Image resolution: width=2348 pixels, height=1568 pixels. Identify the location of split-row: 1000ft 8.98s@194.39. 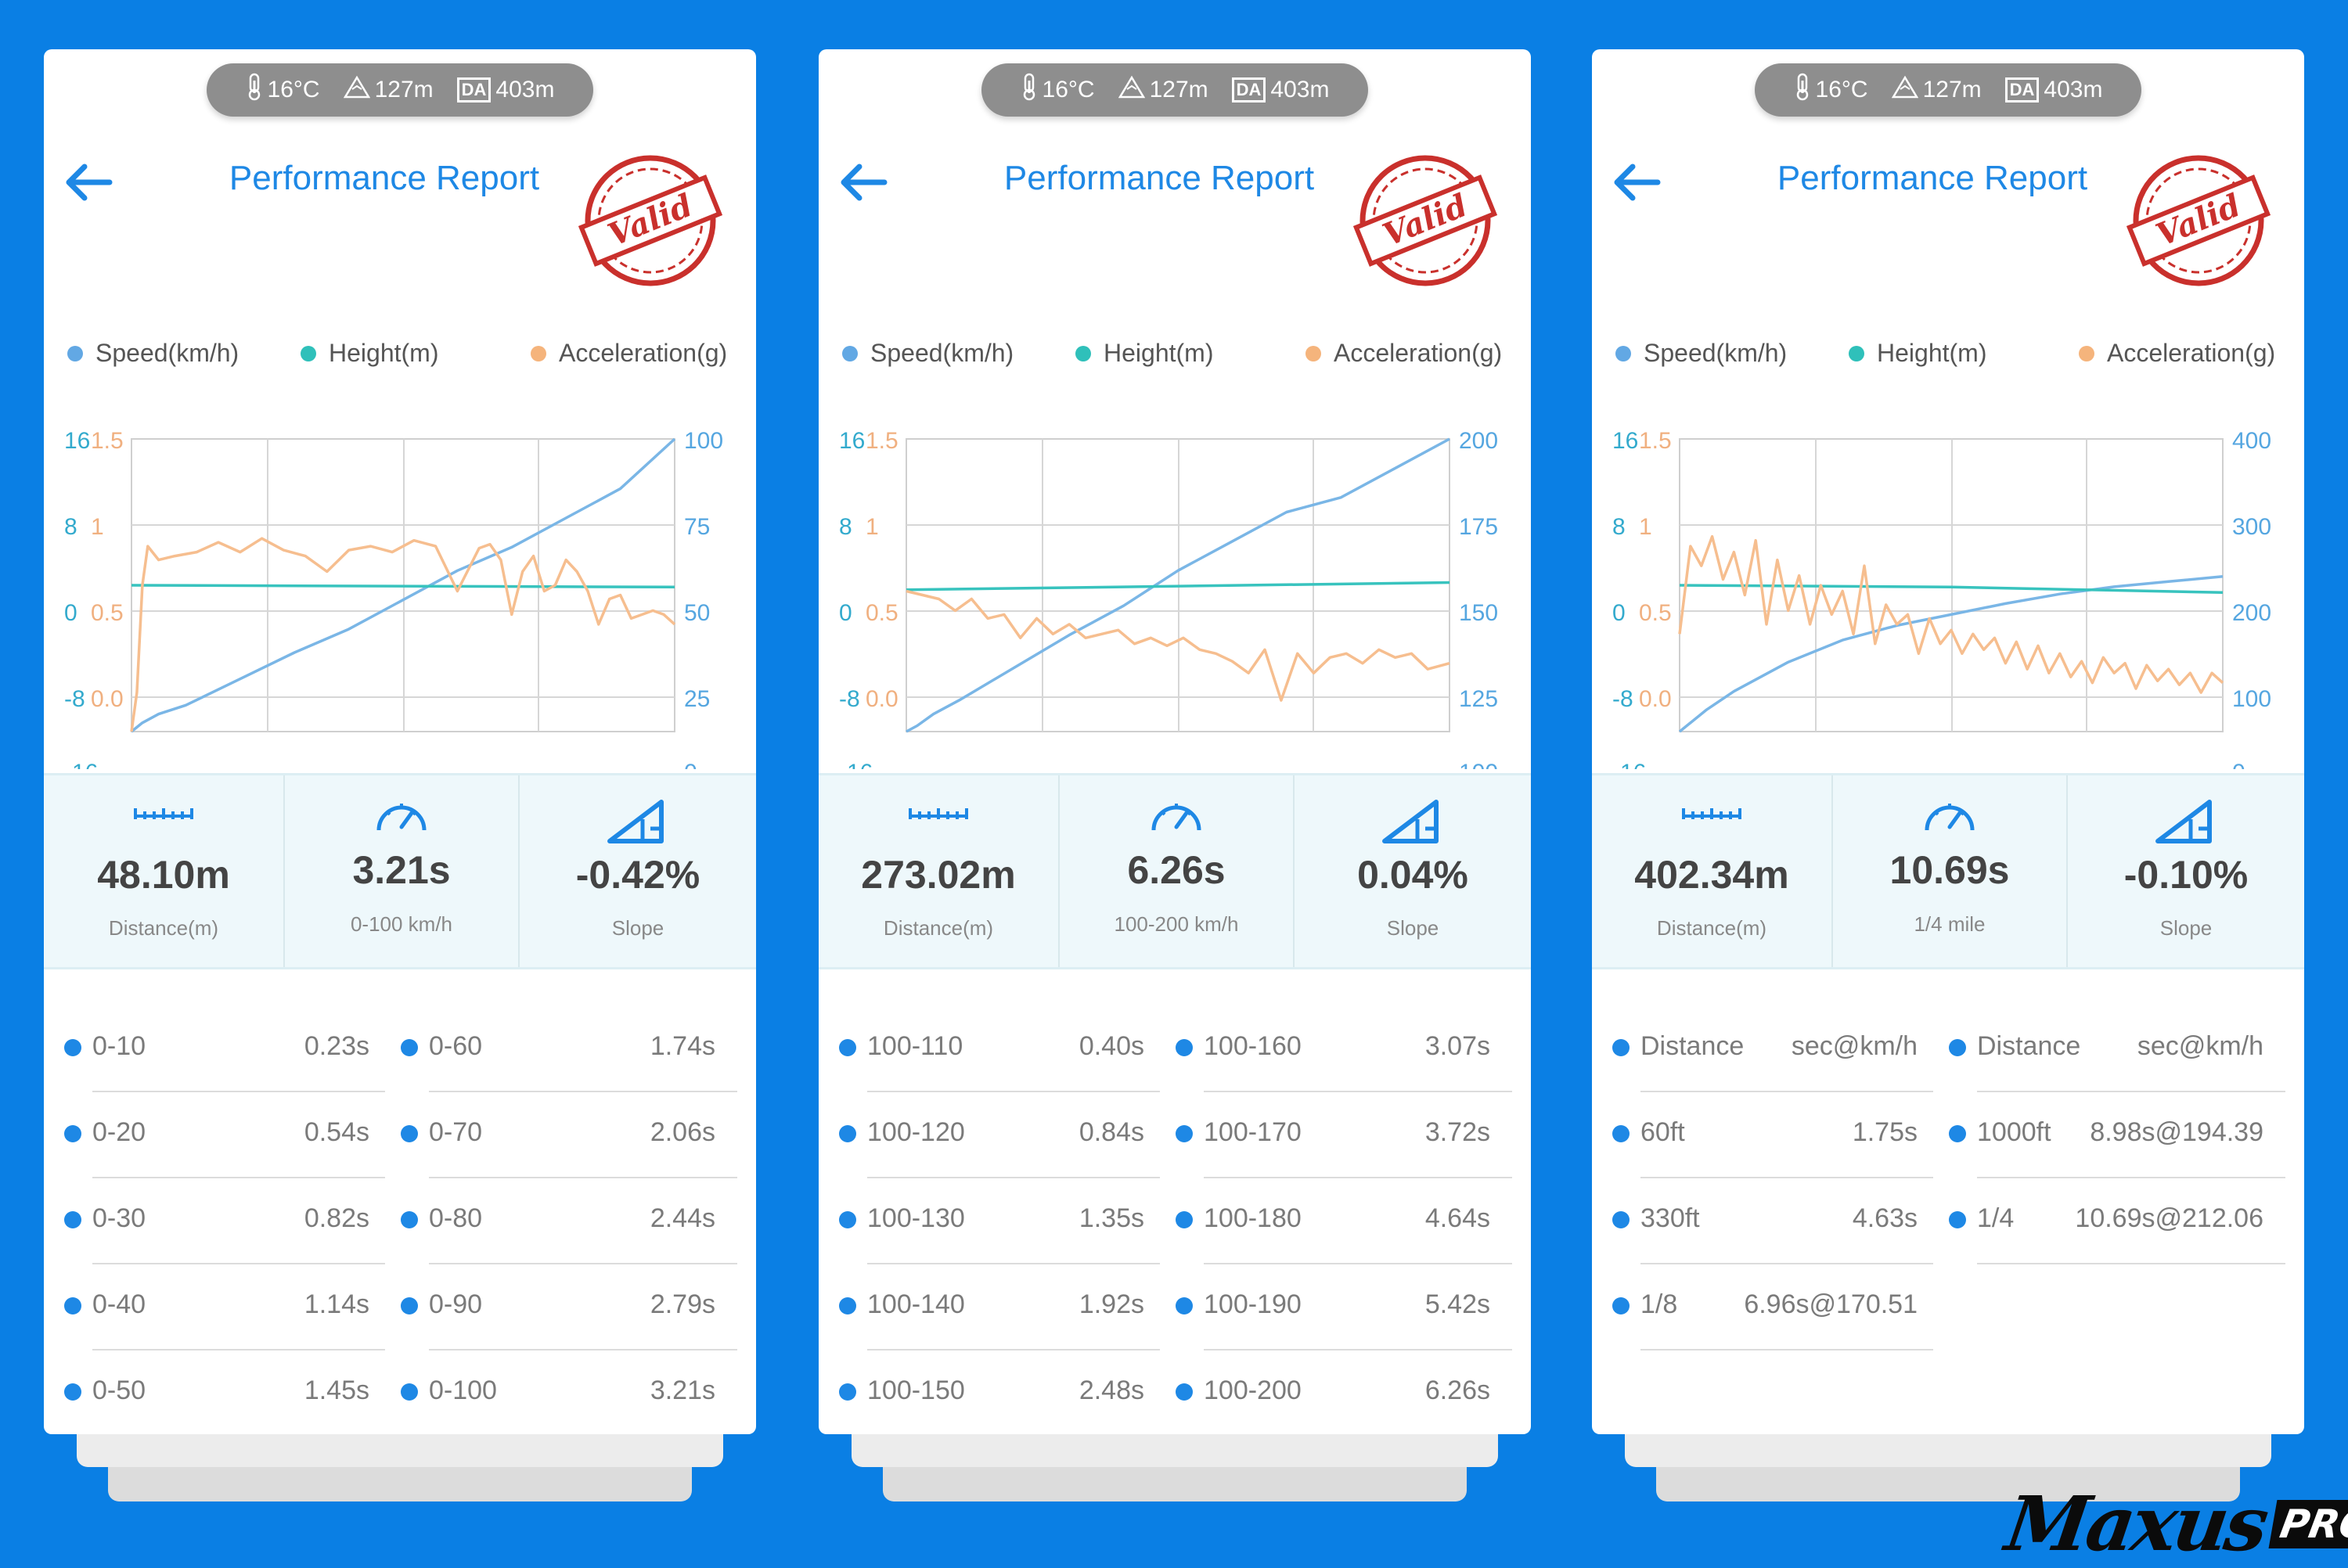
(2117, 1136).